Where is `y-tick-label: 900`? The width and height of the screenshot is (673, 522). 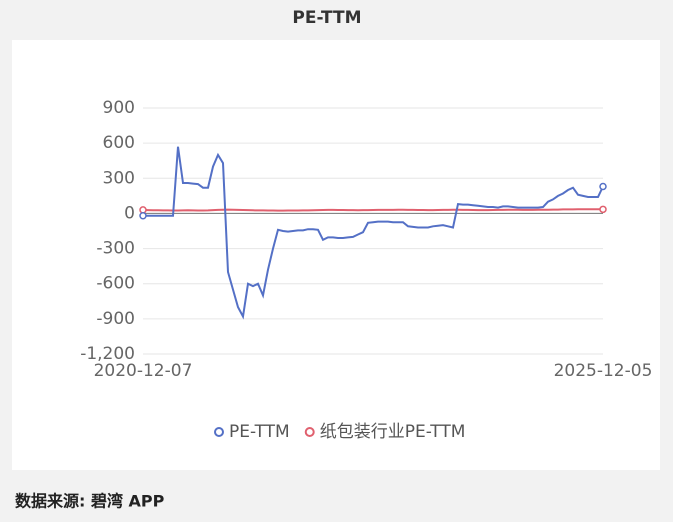
y-tick-label: 900 is located at coordinates (119, 108).